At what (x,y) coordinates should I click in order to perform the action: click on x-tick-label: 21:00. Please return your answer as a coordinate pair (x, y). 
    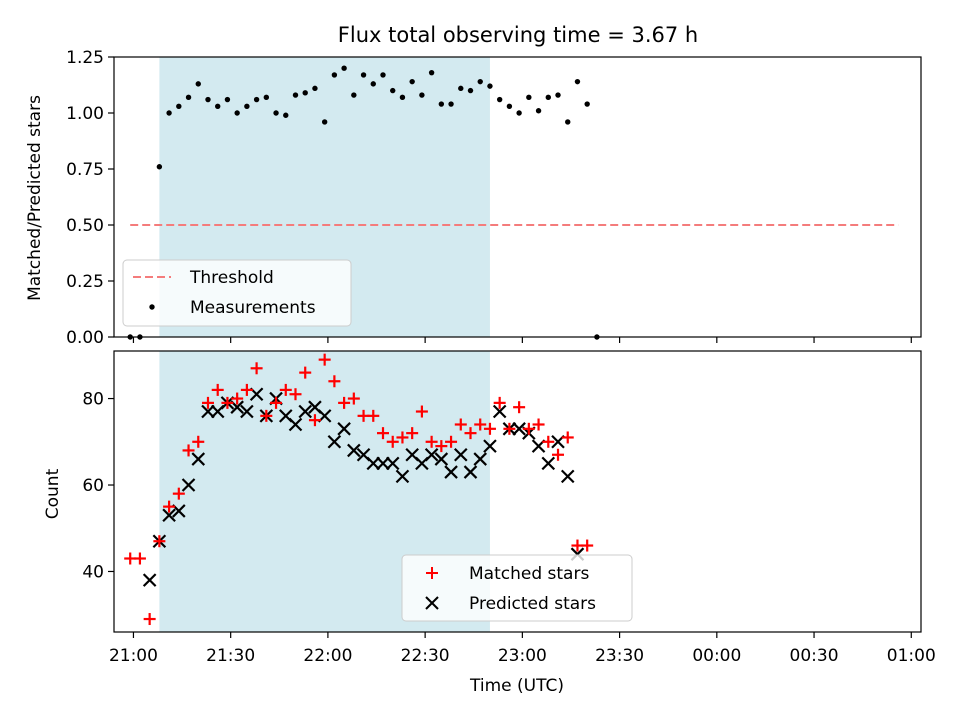
    Looking at the image, I should click on (133, 656).